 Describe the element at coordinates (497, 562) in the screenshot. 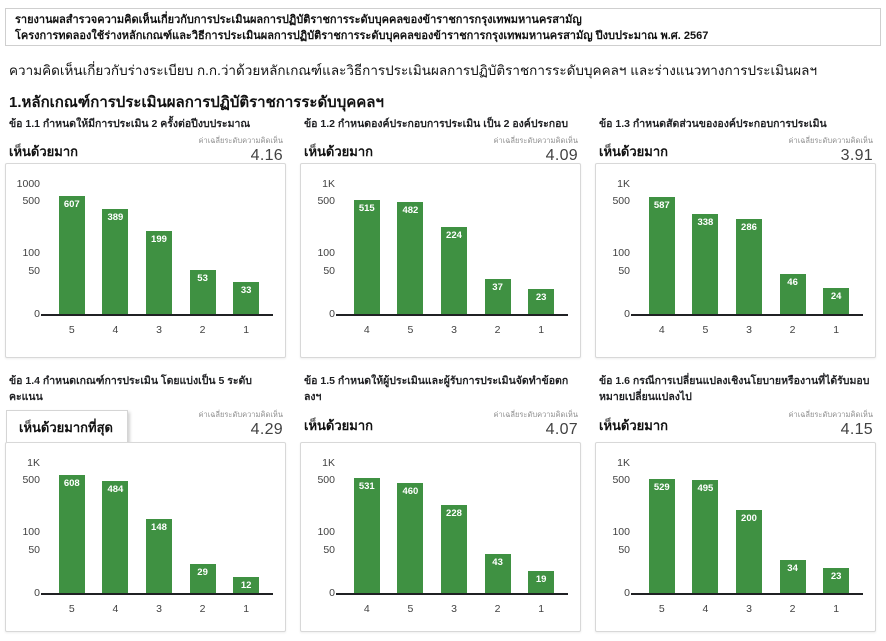

I see `bar-value-label: 43` at that location.